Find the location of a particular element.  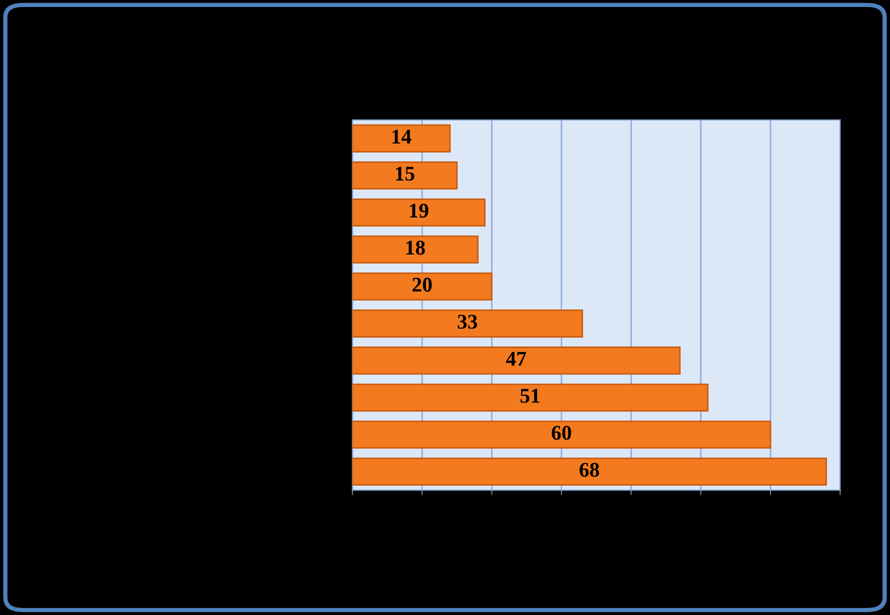

data-label: 33 is located at coordinates (468, 321).